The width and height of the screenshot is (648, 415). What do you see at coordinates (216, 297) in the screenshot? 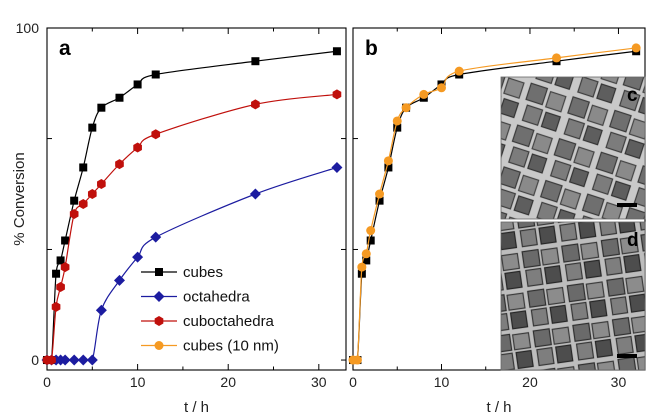
I see `legend-label: octahedra` at bounding box center [216, 297].